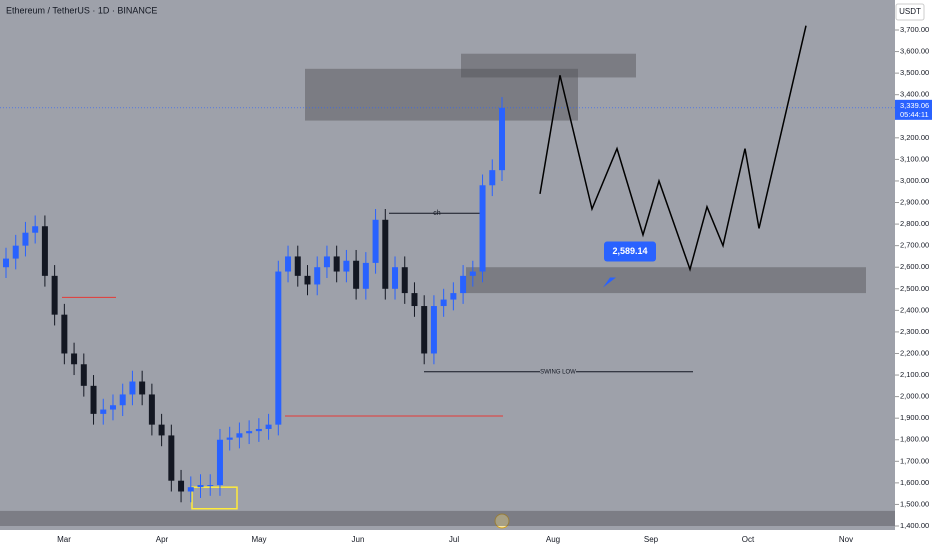  What do you see at coordinates (447, 540) in the screenshot?
I see `time-axis` at bounding box center [447, 540].